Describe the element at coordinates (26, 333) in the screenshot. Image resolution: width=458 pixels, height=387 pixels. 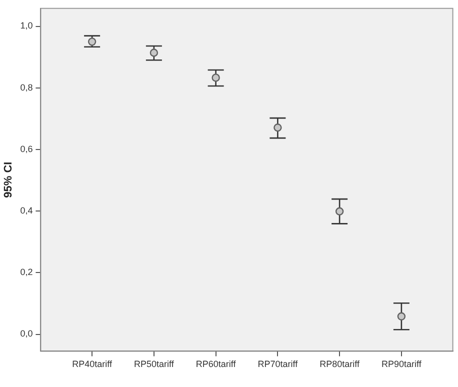
I see `y-tick-label: 0,0` at that location.